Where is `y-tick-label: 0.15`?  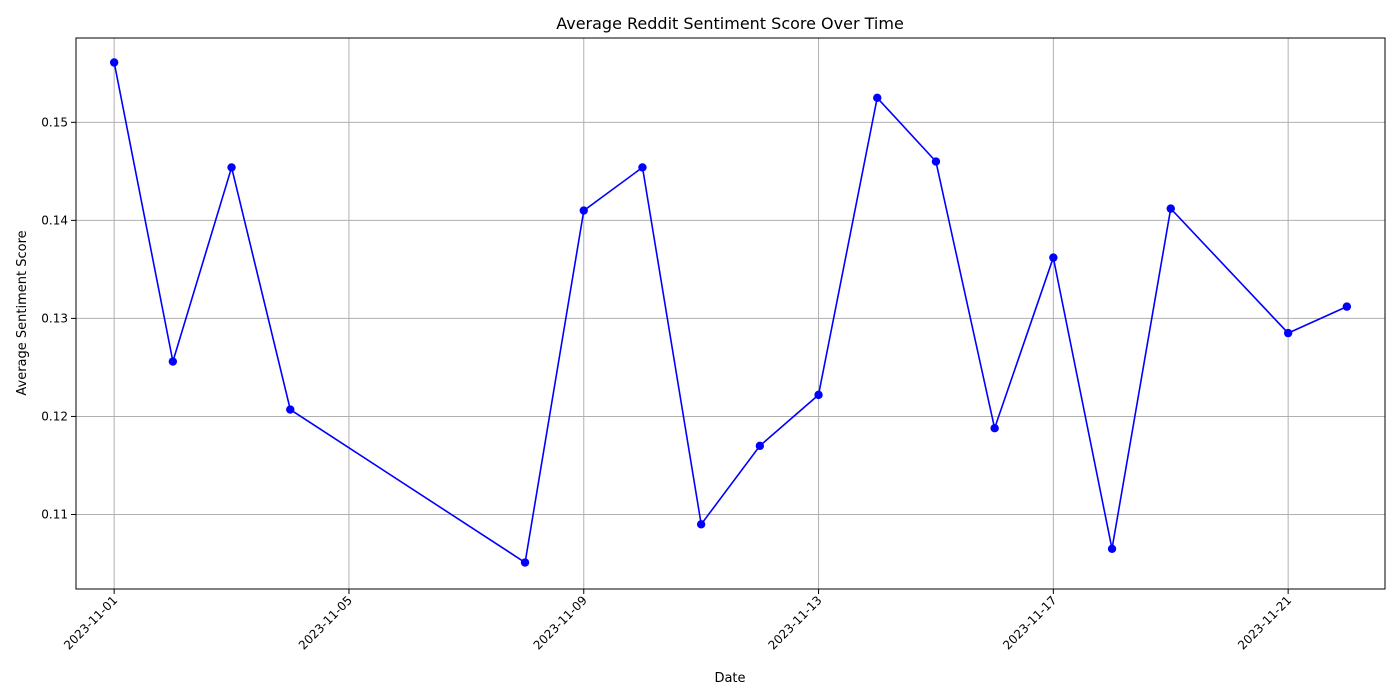
y-tick-label: 0.15 is located at coordinates (54, 122).